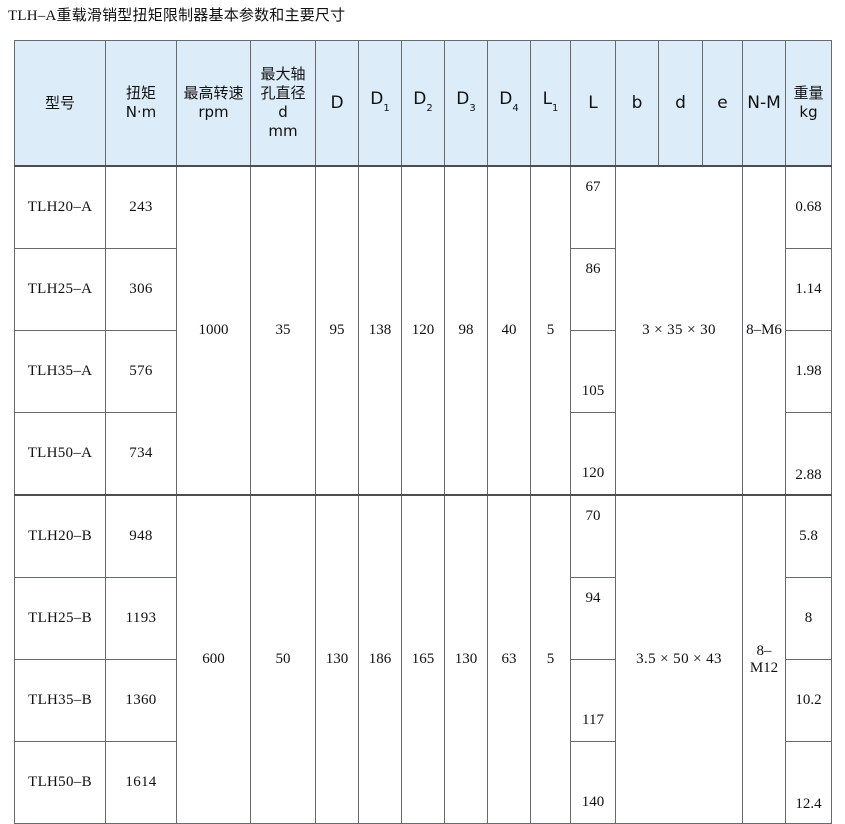 The width and height of the screenshot is (845, 824). I want to click on cell-bore: 50, so click(283, 659).